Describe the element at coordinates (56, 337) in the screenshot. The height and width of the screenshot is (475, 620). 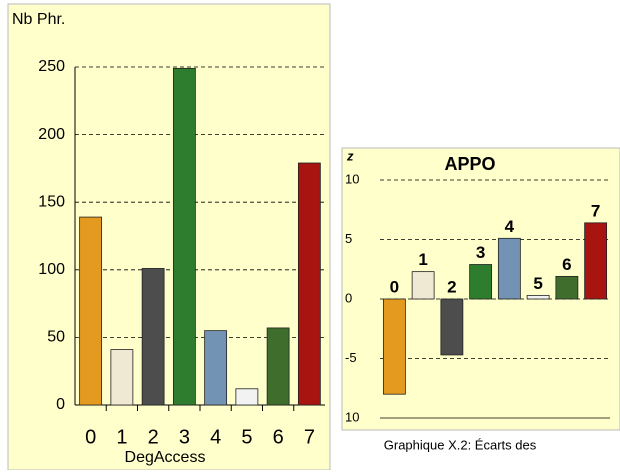
I see `y-tick-label: 50` at that location.